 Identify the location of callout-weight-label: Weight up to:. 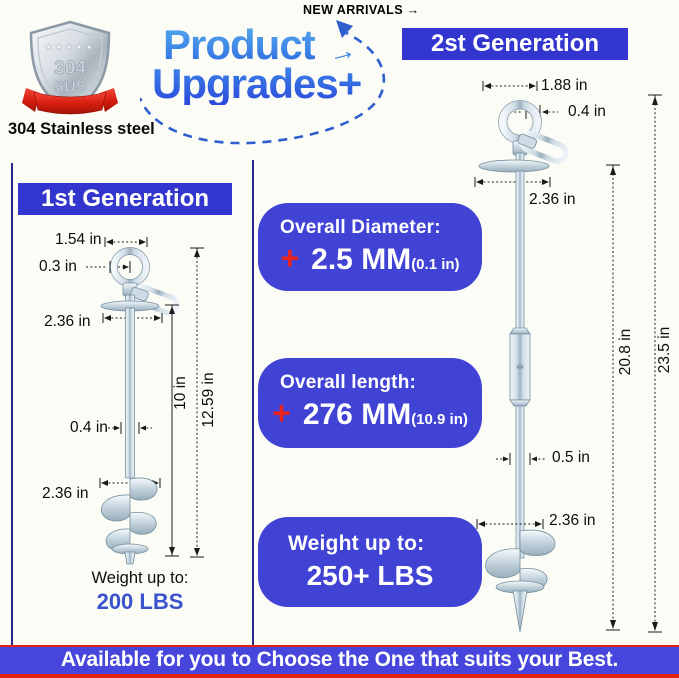
(356, 543).